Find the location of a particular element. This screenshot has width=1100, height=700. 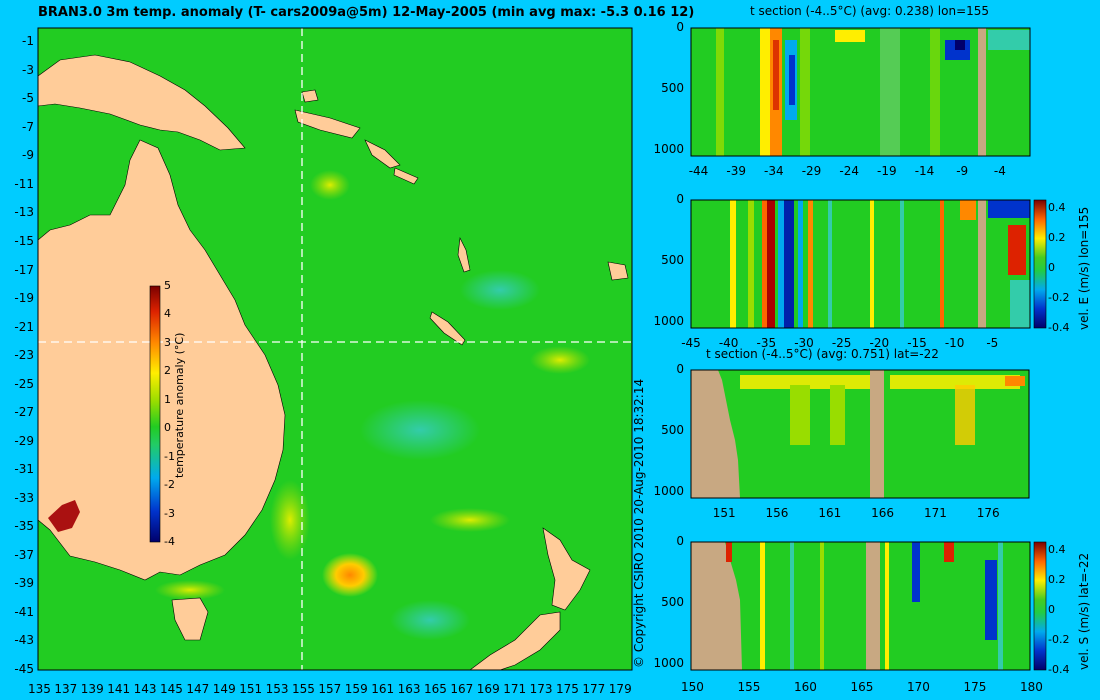

map-y-tick: -23 is located at coordinates (24, 355).